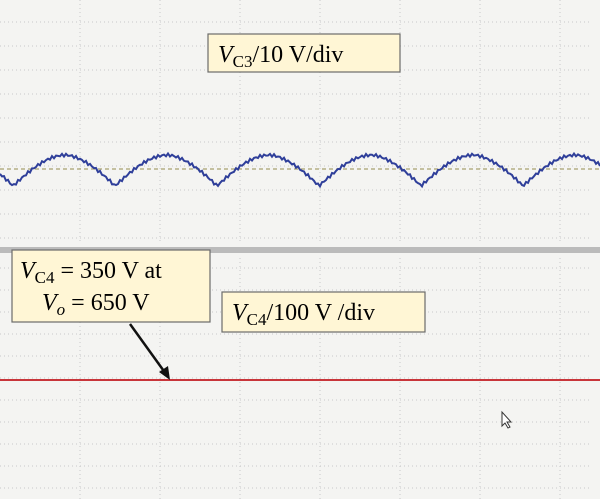 This screenshot has width=600, height=499. What do you see at coordinates (164, 373) in the screenshot?
I see `arrow-head` at bounding box center [164, 373].